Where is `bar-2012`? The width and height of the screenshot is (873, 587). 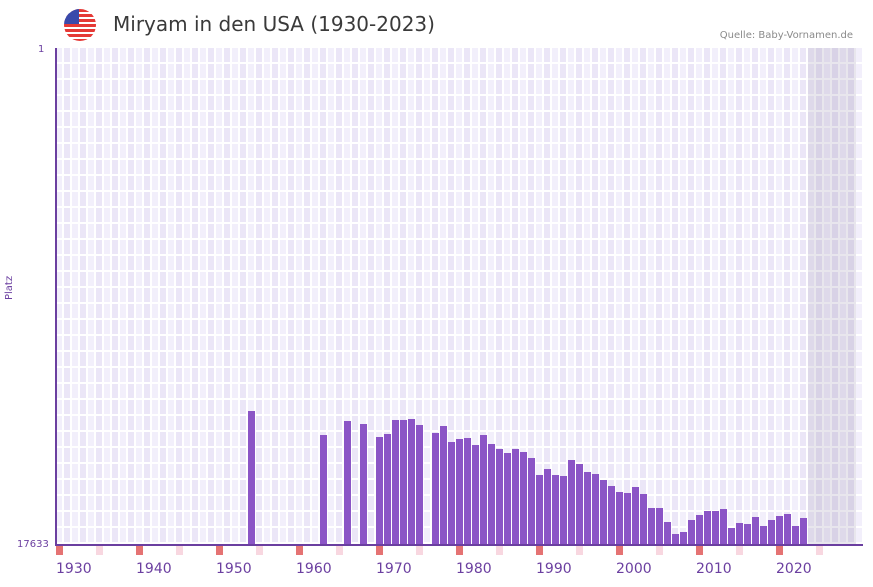 bar-2012 is located at coordinates (715, 528).